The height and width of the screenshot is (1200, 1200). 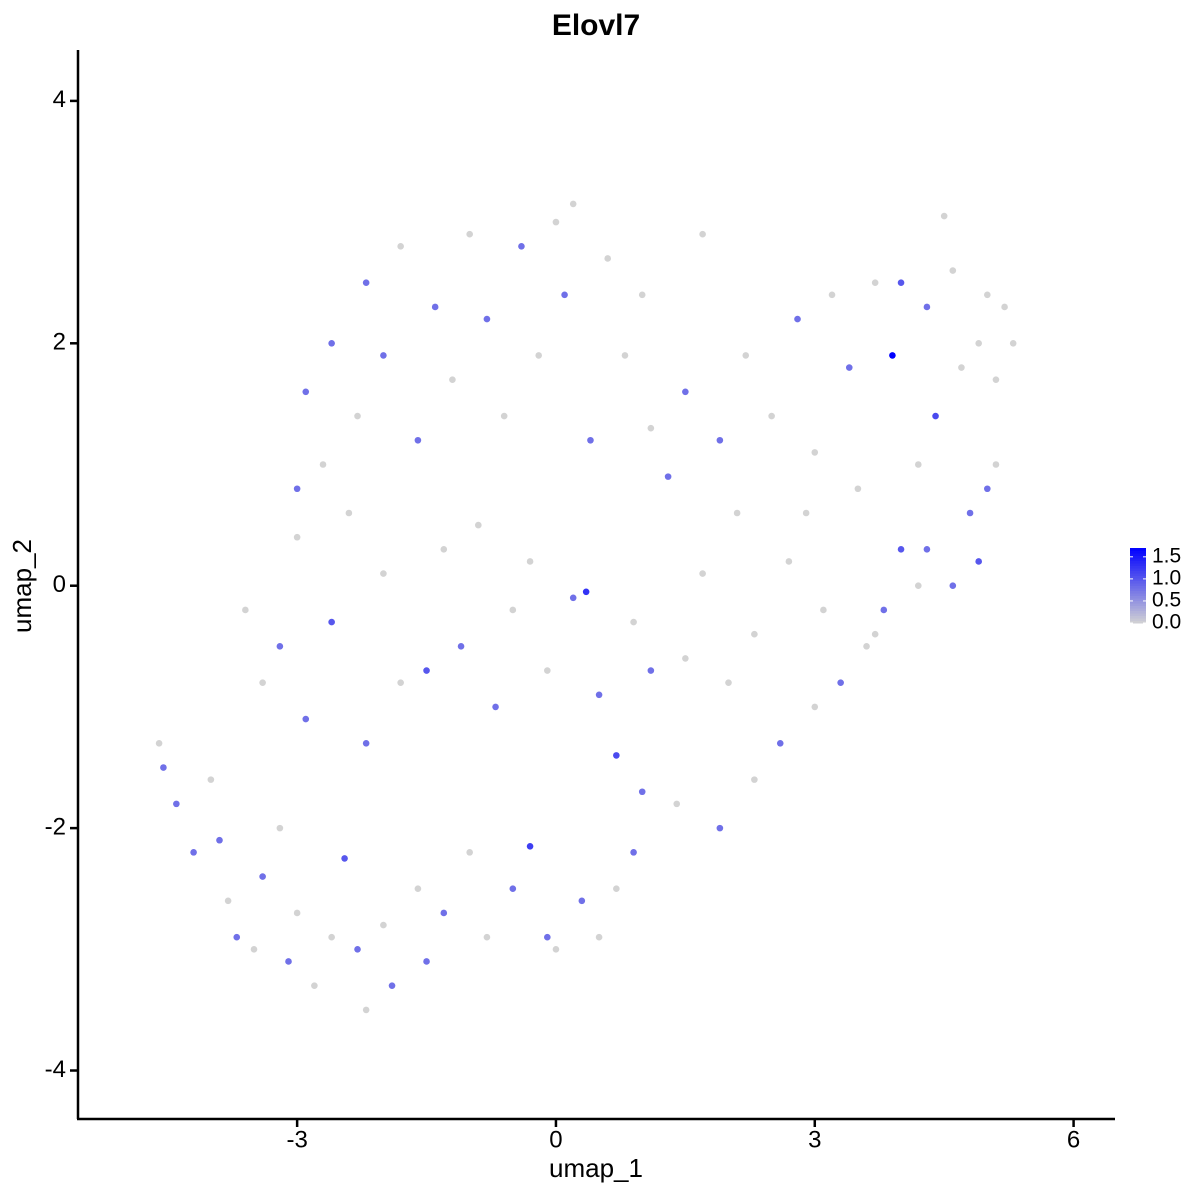 What do you see at coordinates (55, 1069) in the screenshot?
I see `y-tick-label: -4` at bounding box center [55, 1069].